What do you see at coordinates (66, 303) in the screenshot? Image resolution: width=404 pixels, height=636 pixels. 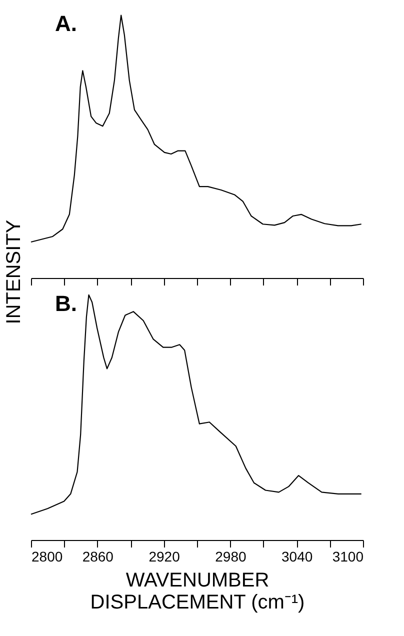 I see `annotation: B.` at bounding box center [66, 303].